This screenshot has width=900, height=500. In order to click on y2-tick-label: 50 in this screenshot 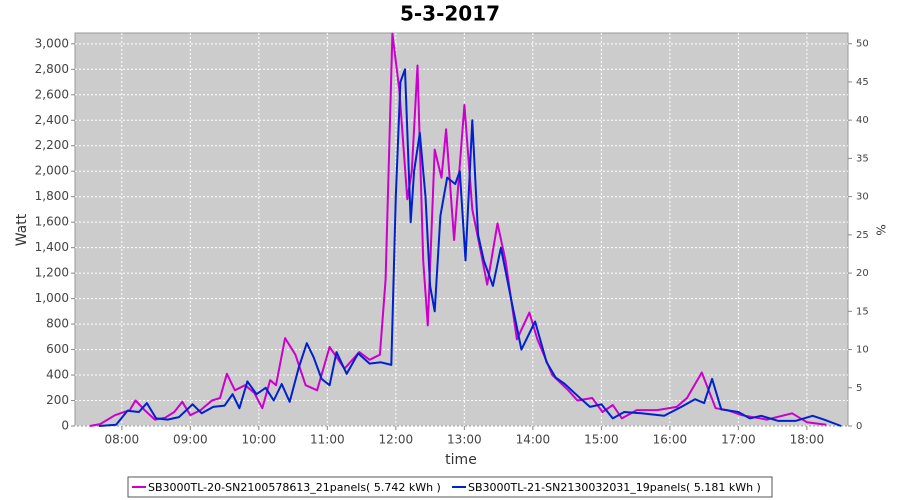, I will do `click(862, 44)`.